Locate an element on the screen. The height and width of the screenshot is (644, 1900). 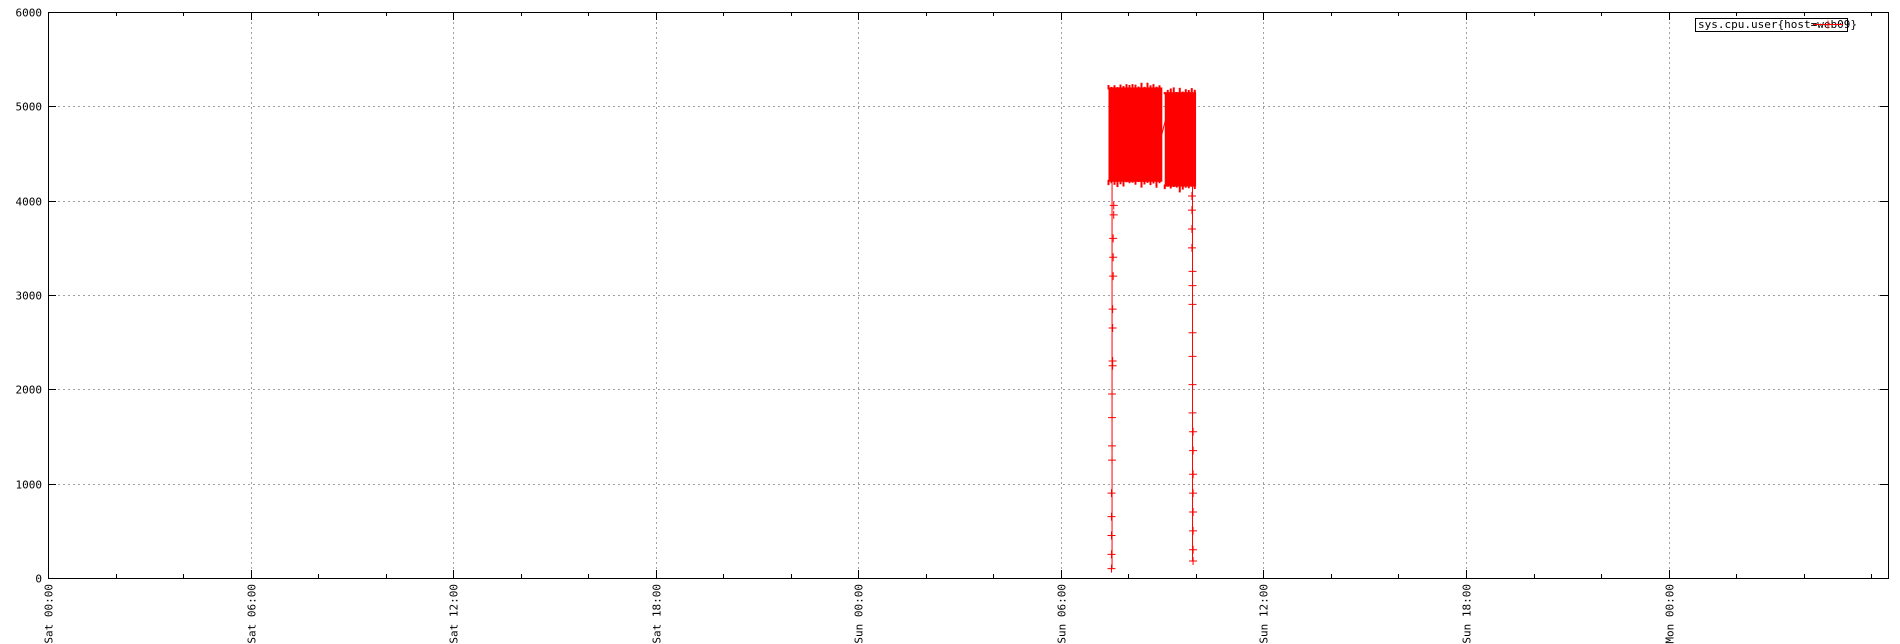
series-line is located at coordinates (1163, 127).